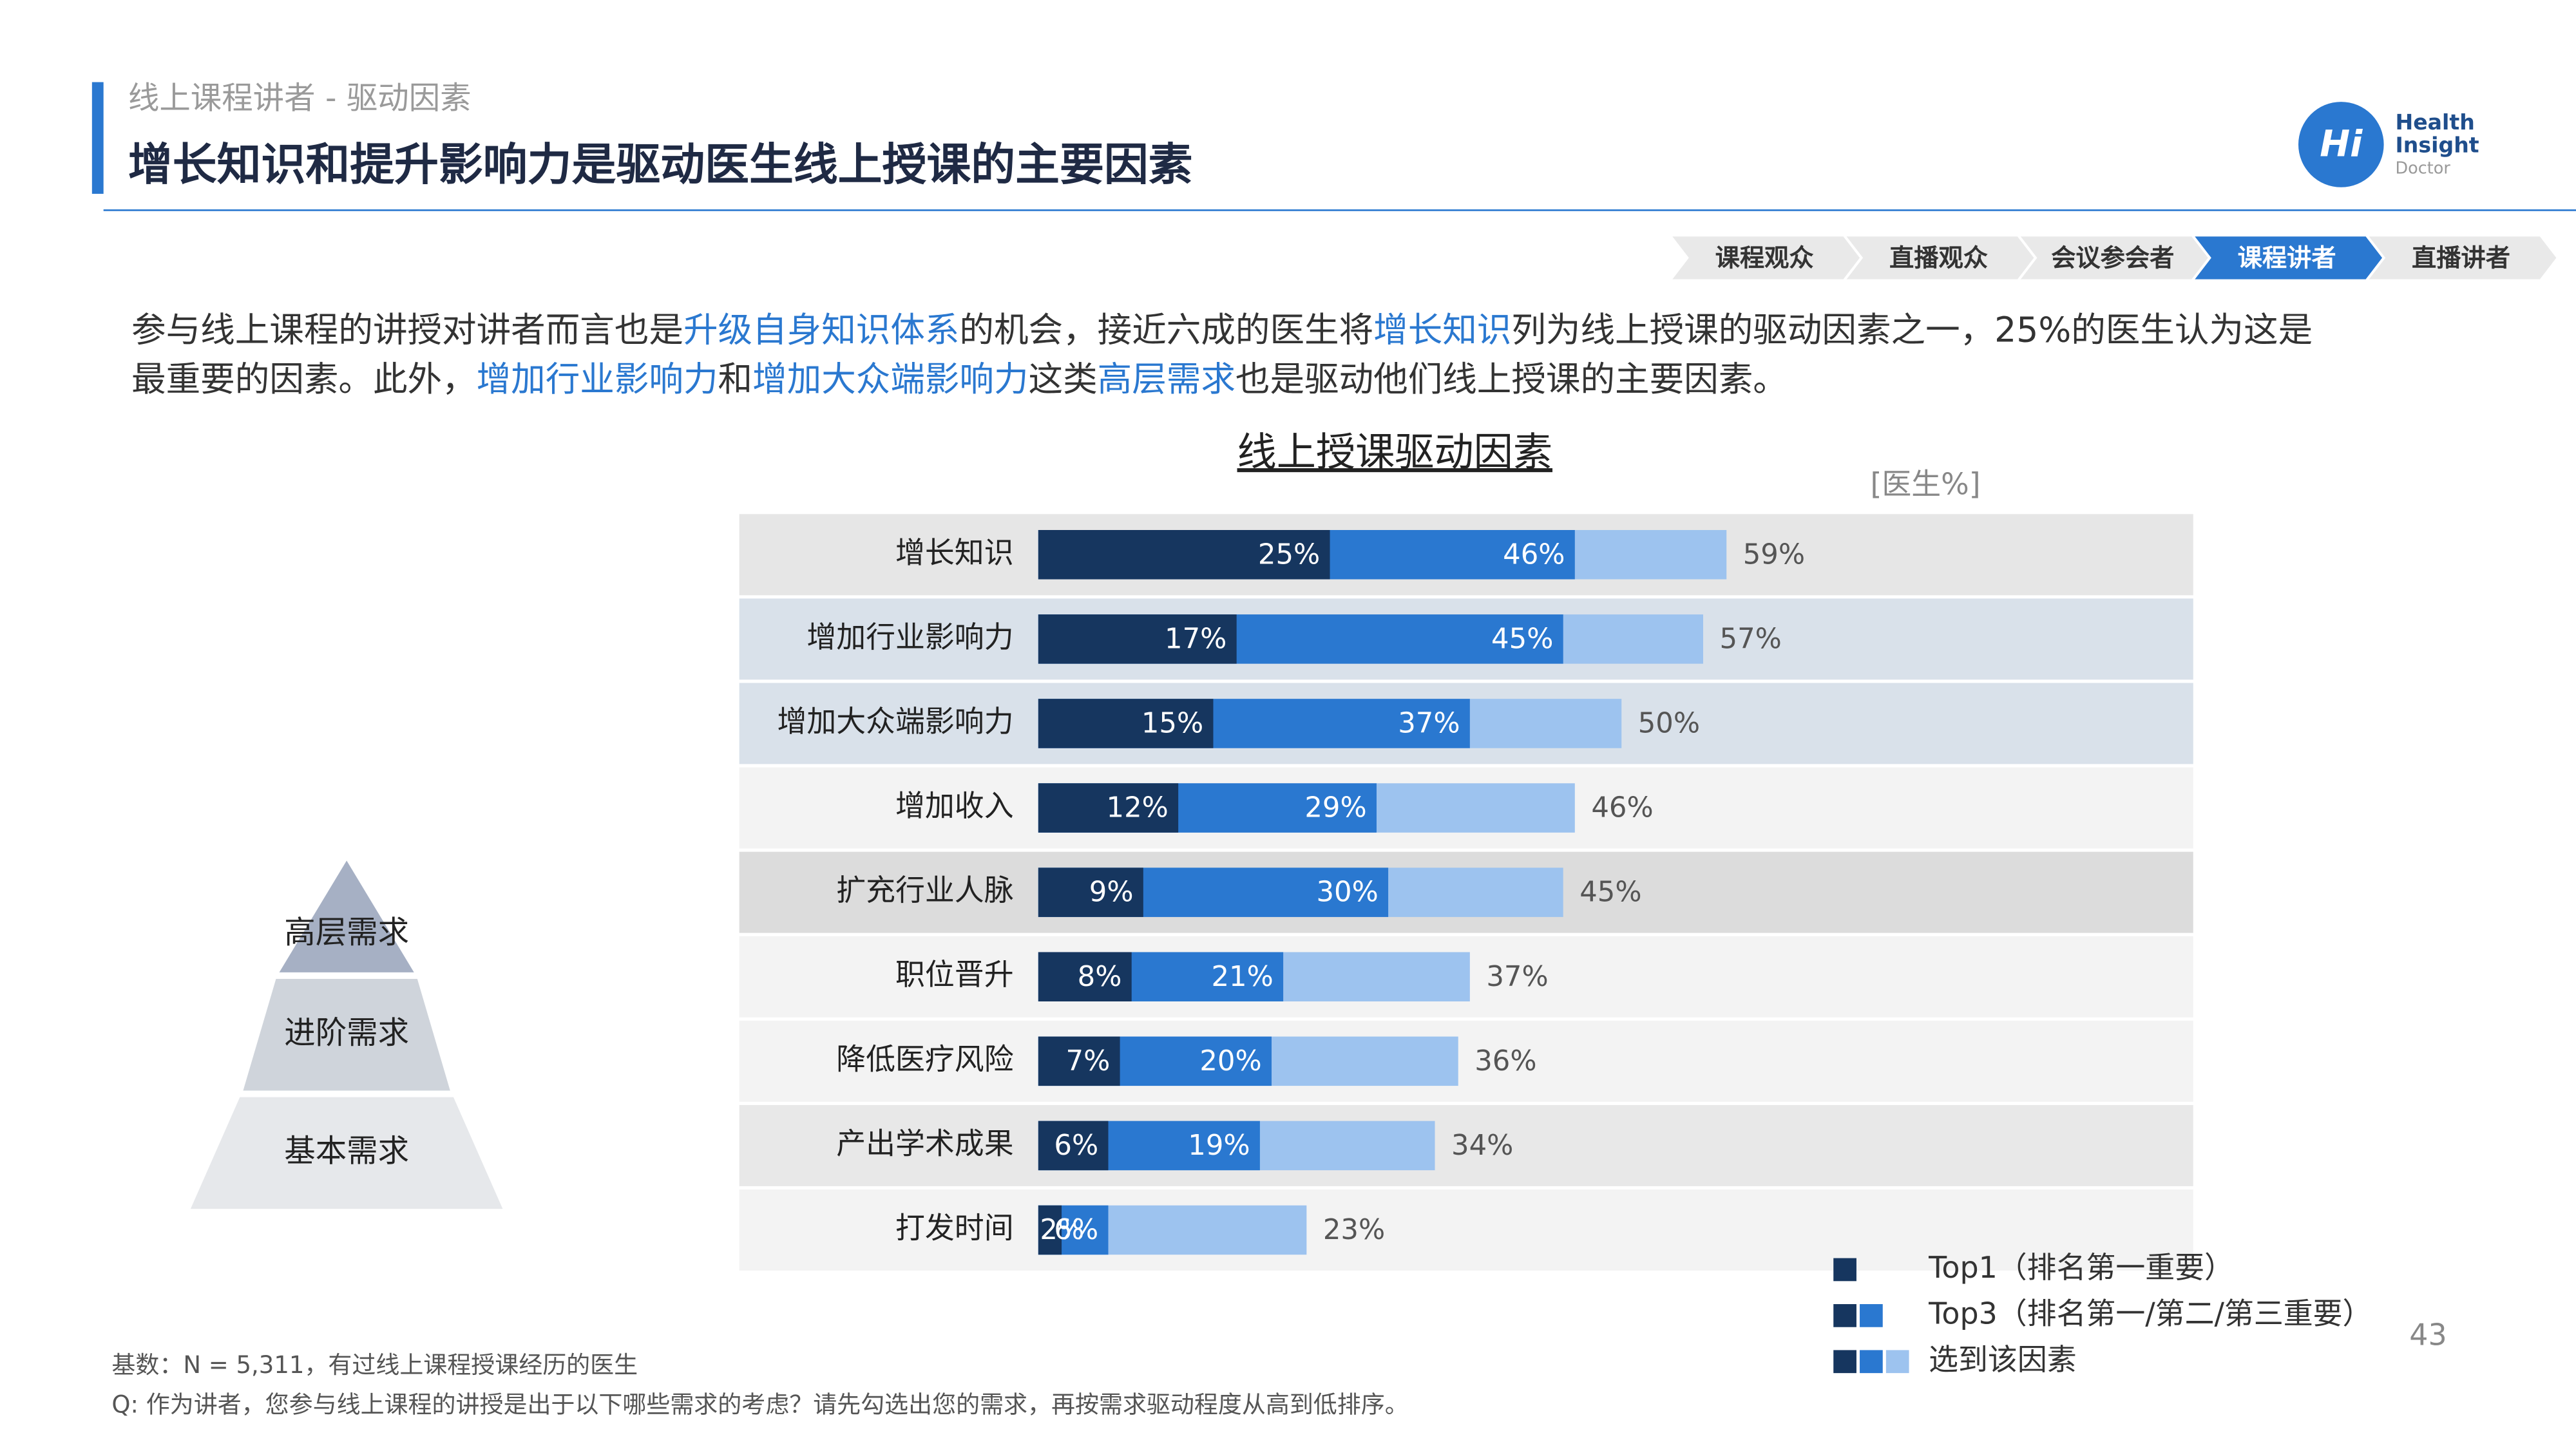 The width and height of the screenshot is (2576, 1449). I want to click on logo-text: Health, so click(2434, 122).